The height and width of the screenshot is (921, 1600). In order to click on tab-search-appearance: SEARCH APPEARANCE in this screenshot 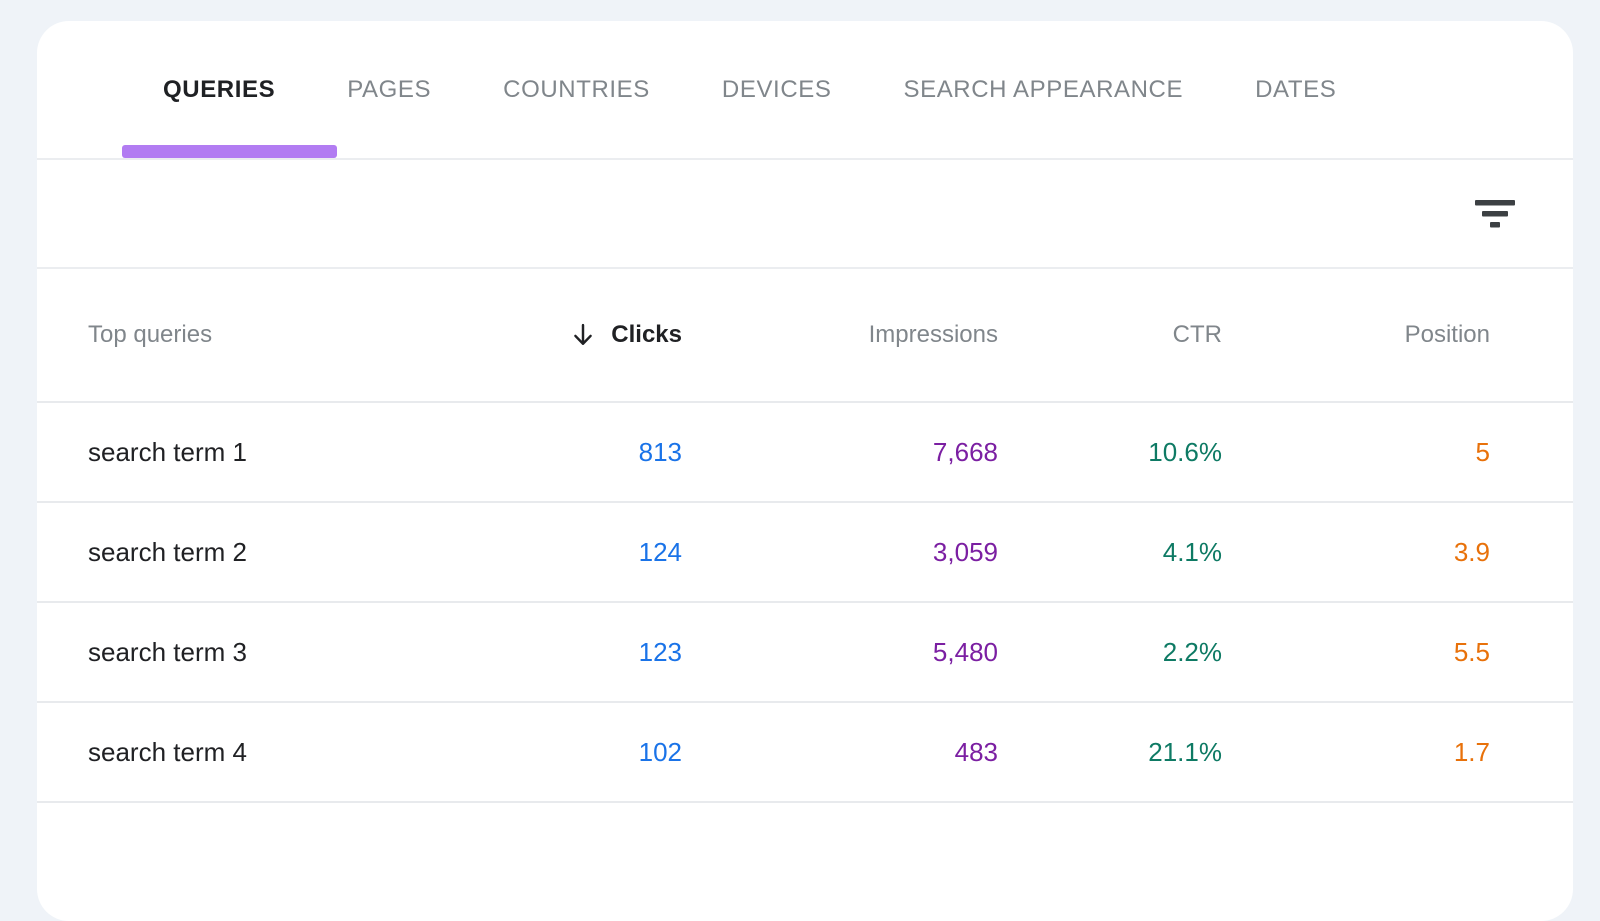, I will do `click(1043, 89)`.